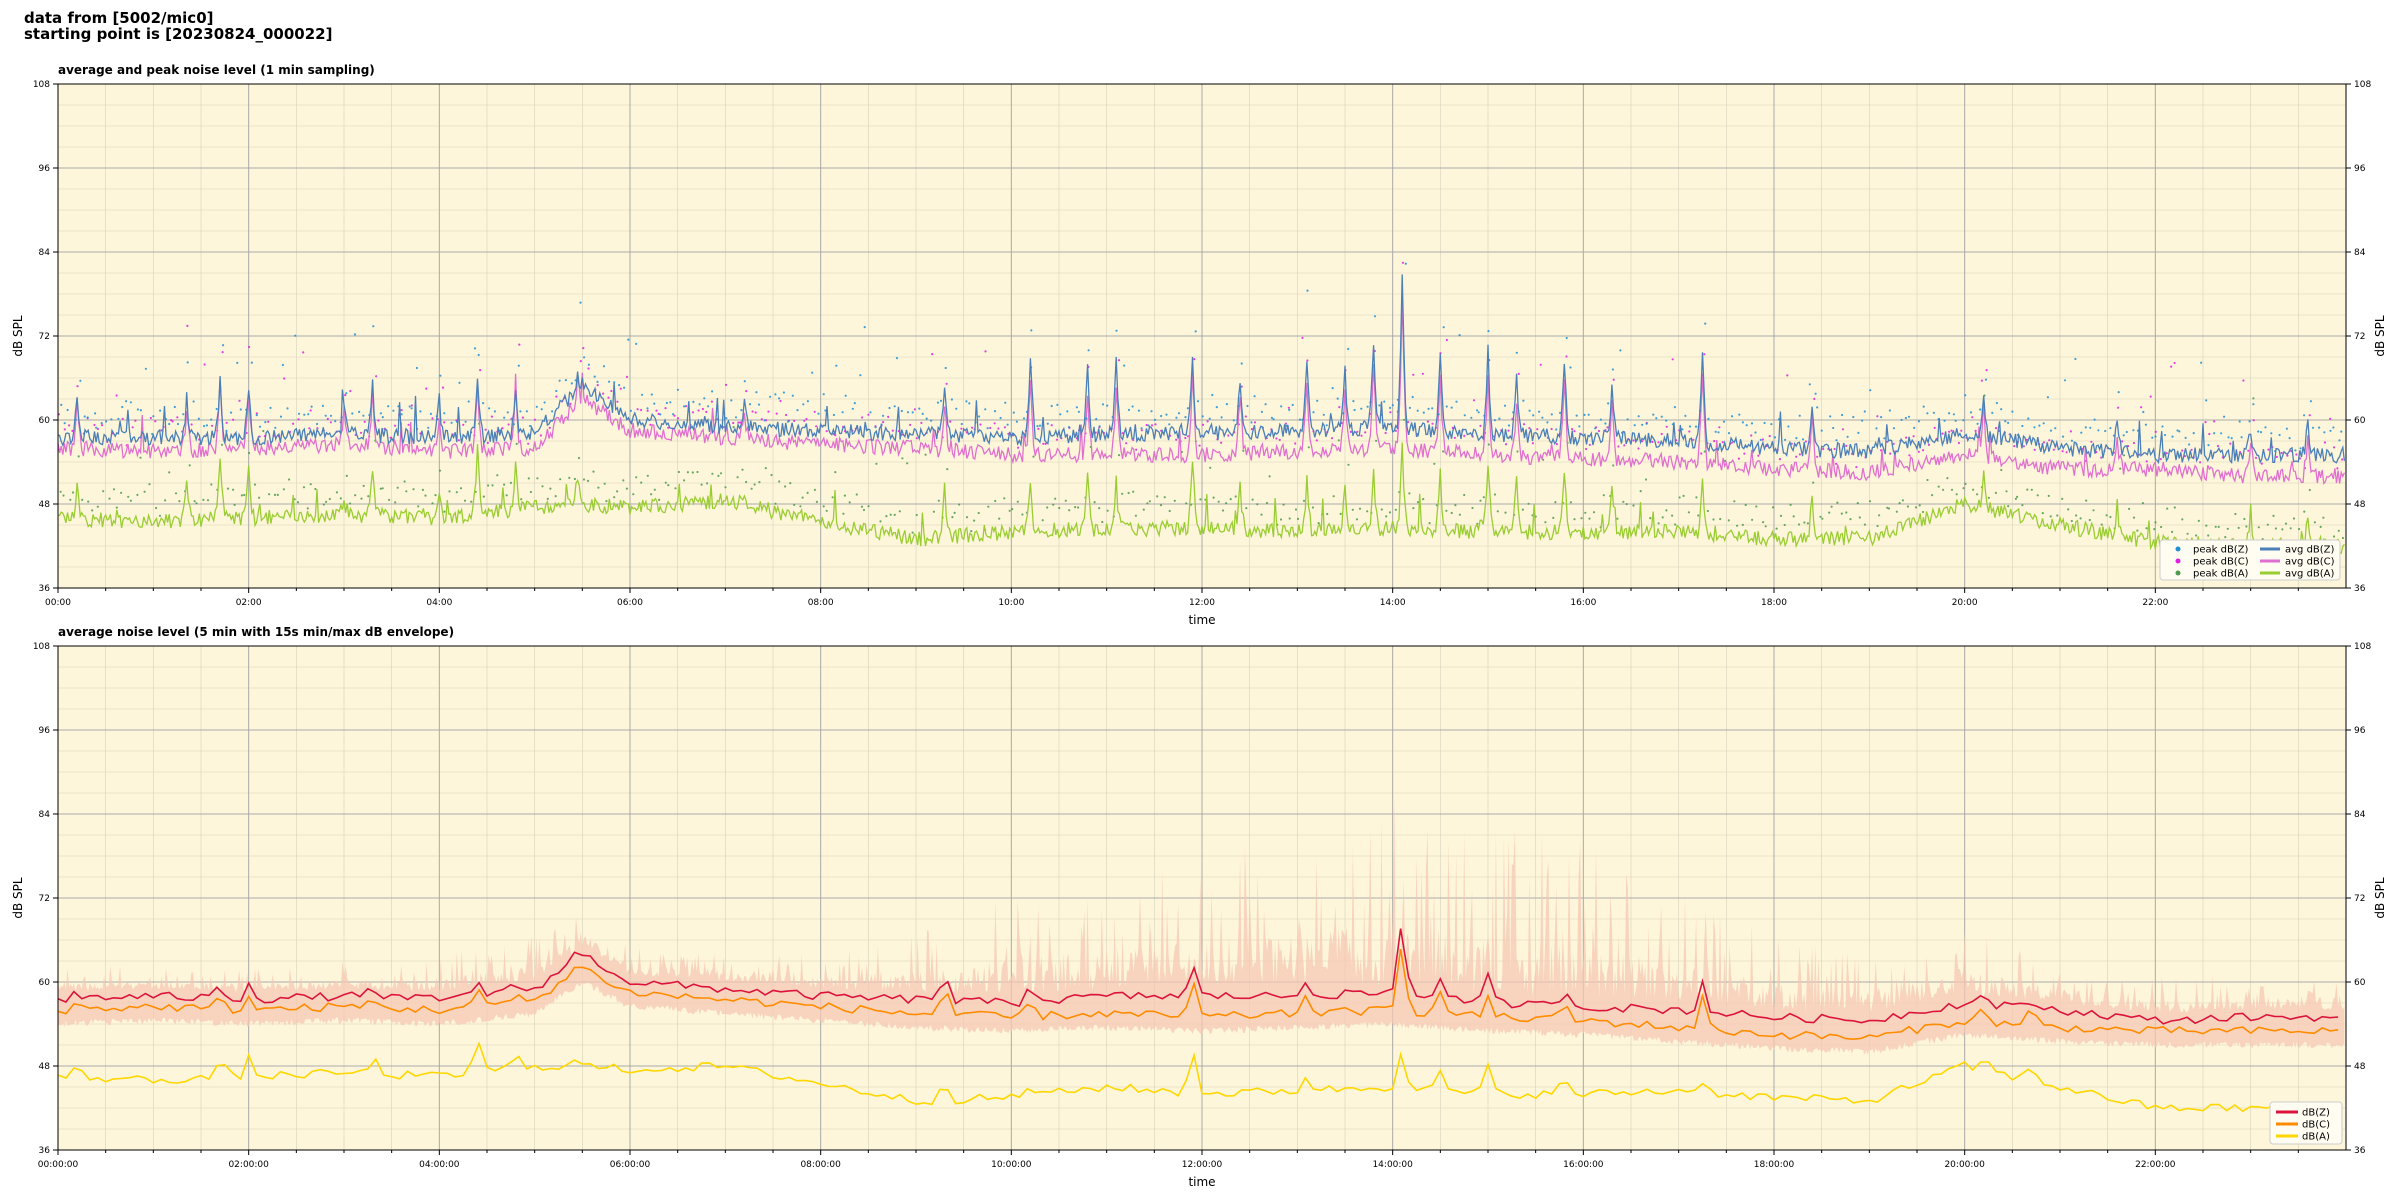 The height and width of the screenshot is (1200, 2400). What do you see at coordinates (630, 603) in the screenshot?
I see `x-tick-label: 06:00` at bounding box center [630, 603].